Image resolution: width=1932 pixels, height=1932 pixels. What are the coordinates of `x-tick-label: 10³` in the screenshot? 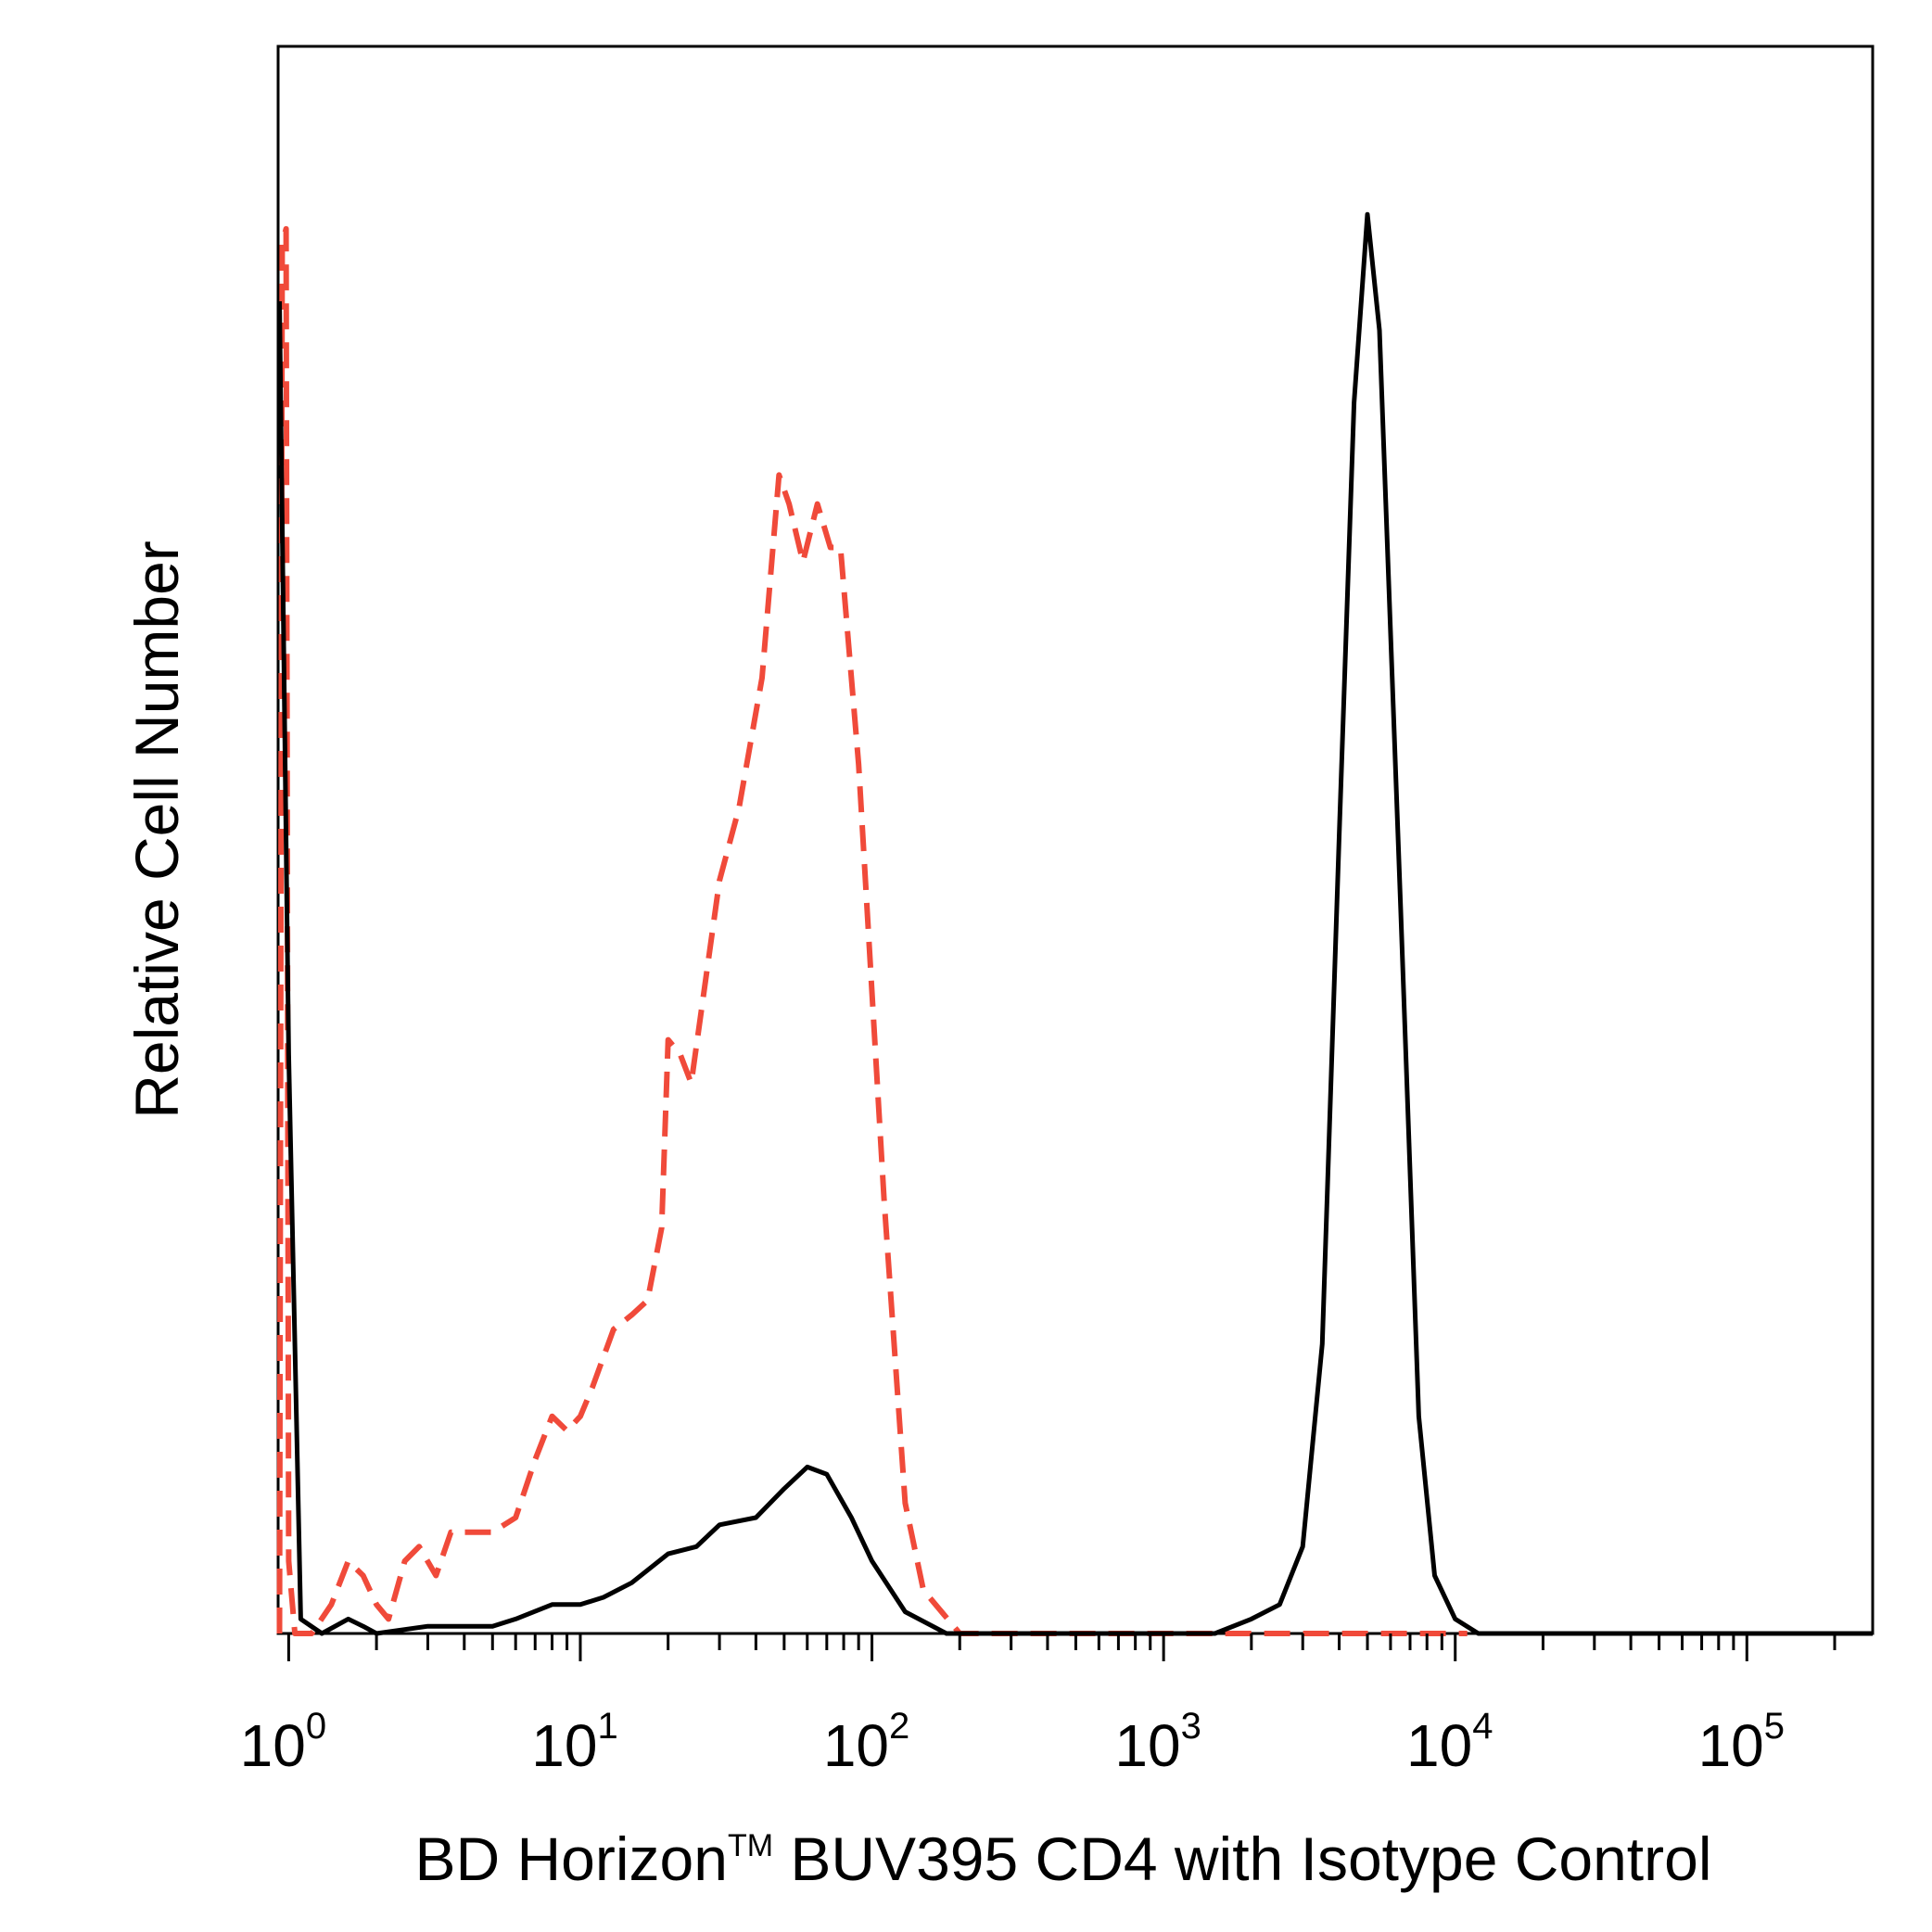 It's located at (1157, 1742).